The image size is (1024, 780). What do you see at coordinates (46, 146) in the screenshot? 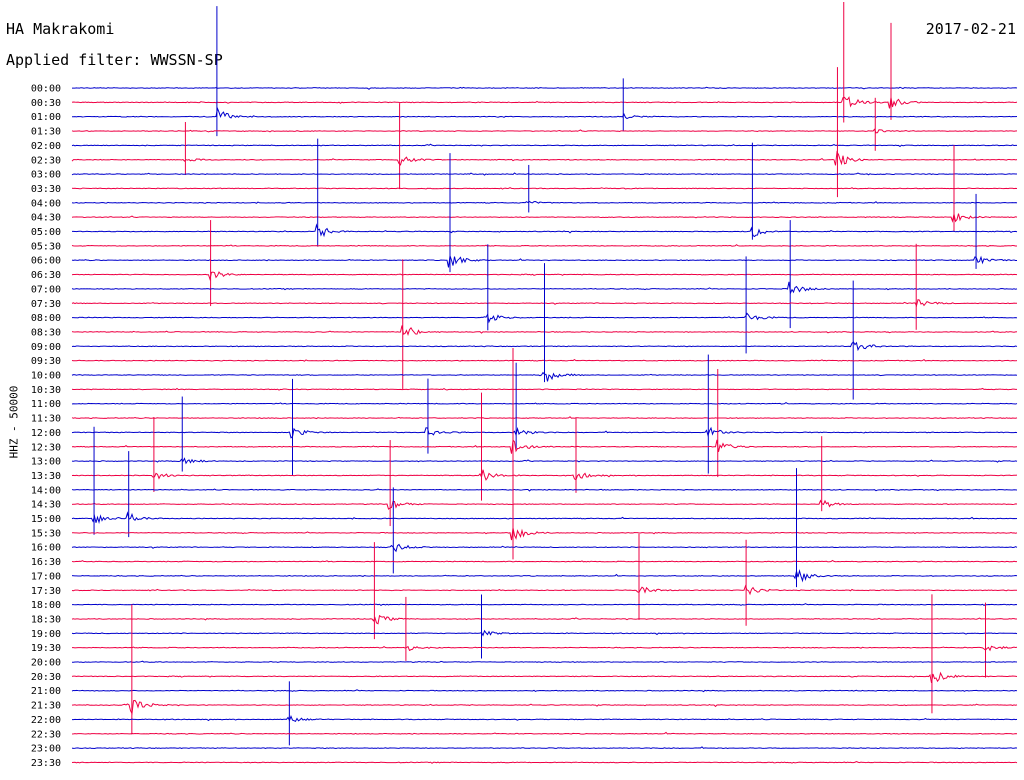
I see `row-time-label: 02:00` at bounding box center [46, 146].